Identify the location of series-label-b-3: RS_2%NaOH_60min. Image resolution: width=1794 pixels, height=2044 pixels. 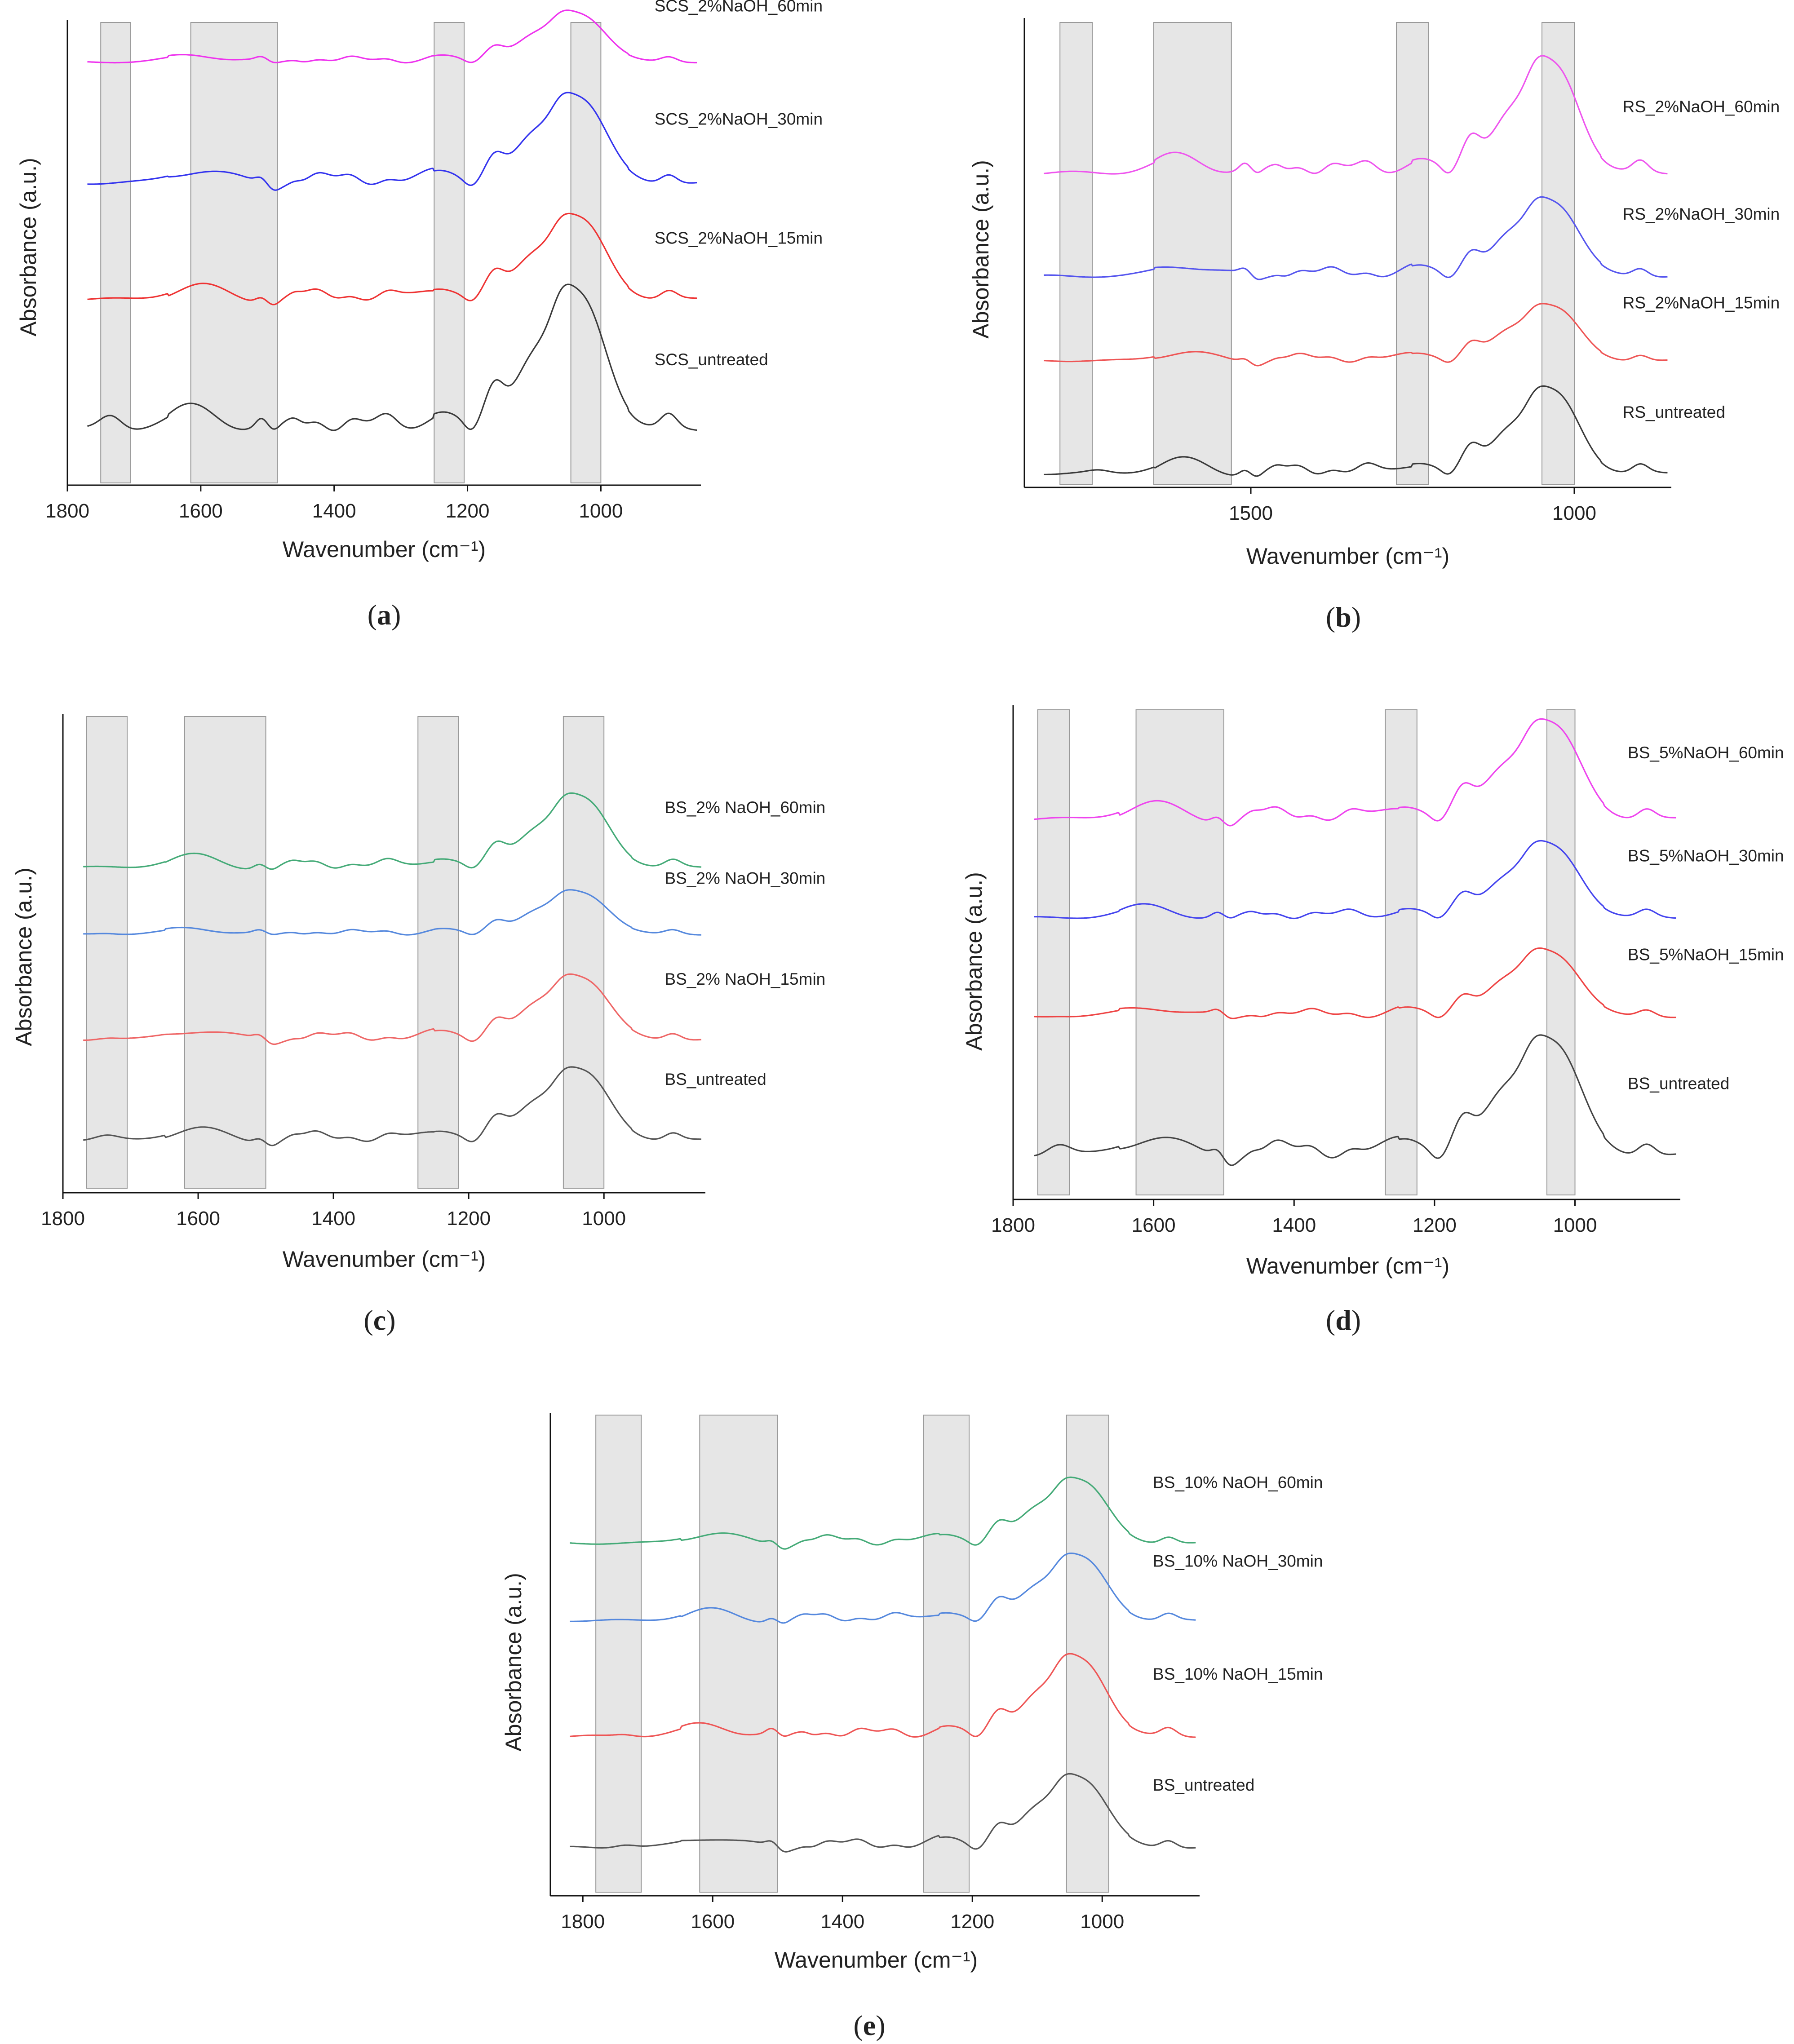
(1701, 106).